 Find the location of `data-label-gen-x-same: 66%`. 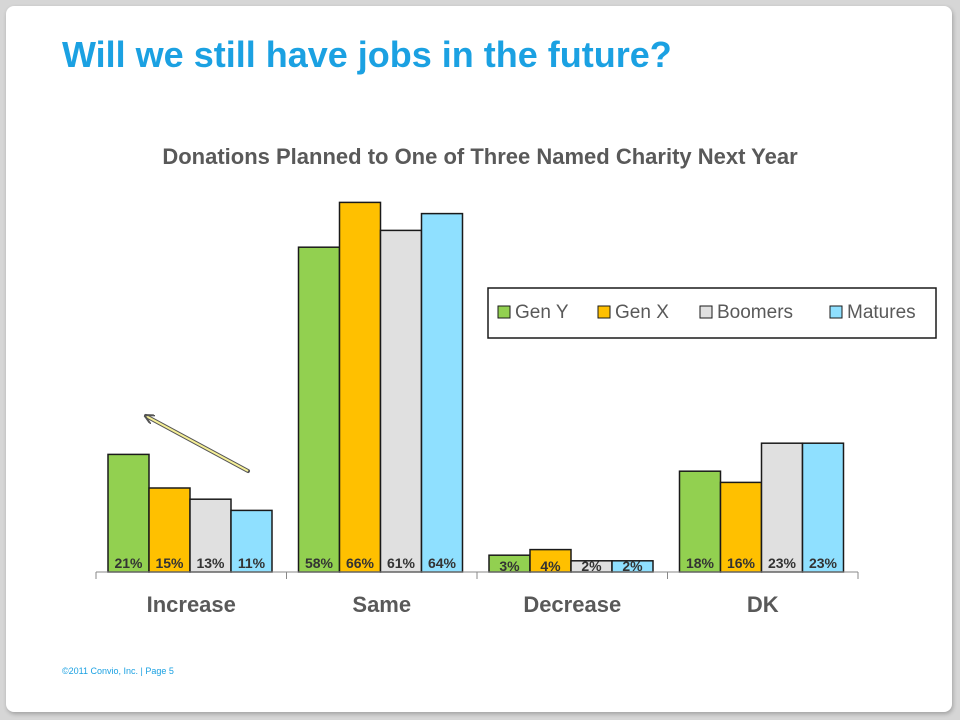

data-label-gen-x-same: 66% is located at coordinates (360, 563).